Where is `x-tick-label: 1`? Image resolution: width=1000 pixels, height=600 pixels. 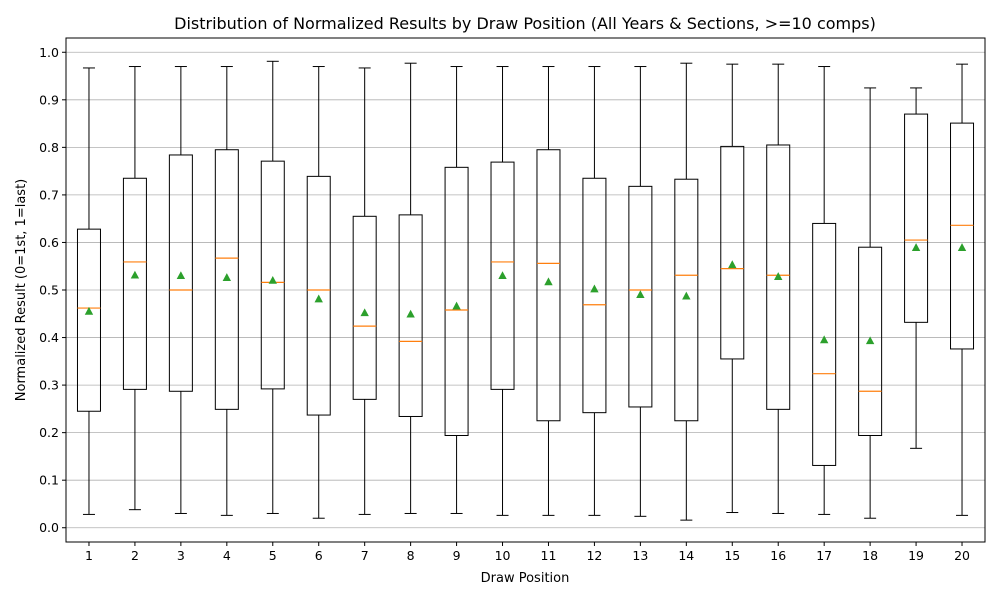 x-tick-label: 1 is located at coordinates (89, 555).